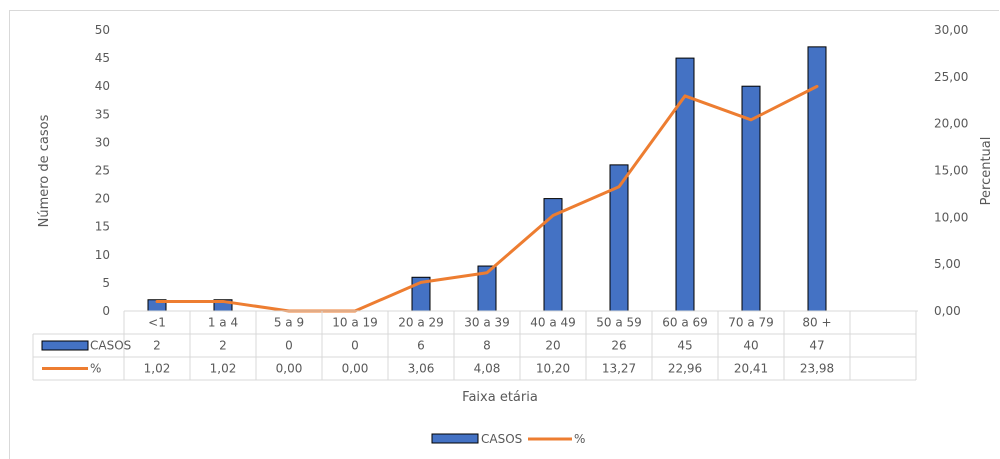 Image resolution: width=1000 pixels, height=459 pixels. What do you see at coordinates (951, 217) in the screenshot?
I see `right-tick-label: 10,00` at bounding box center [951, 217].